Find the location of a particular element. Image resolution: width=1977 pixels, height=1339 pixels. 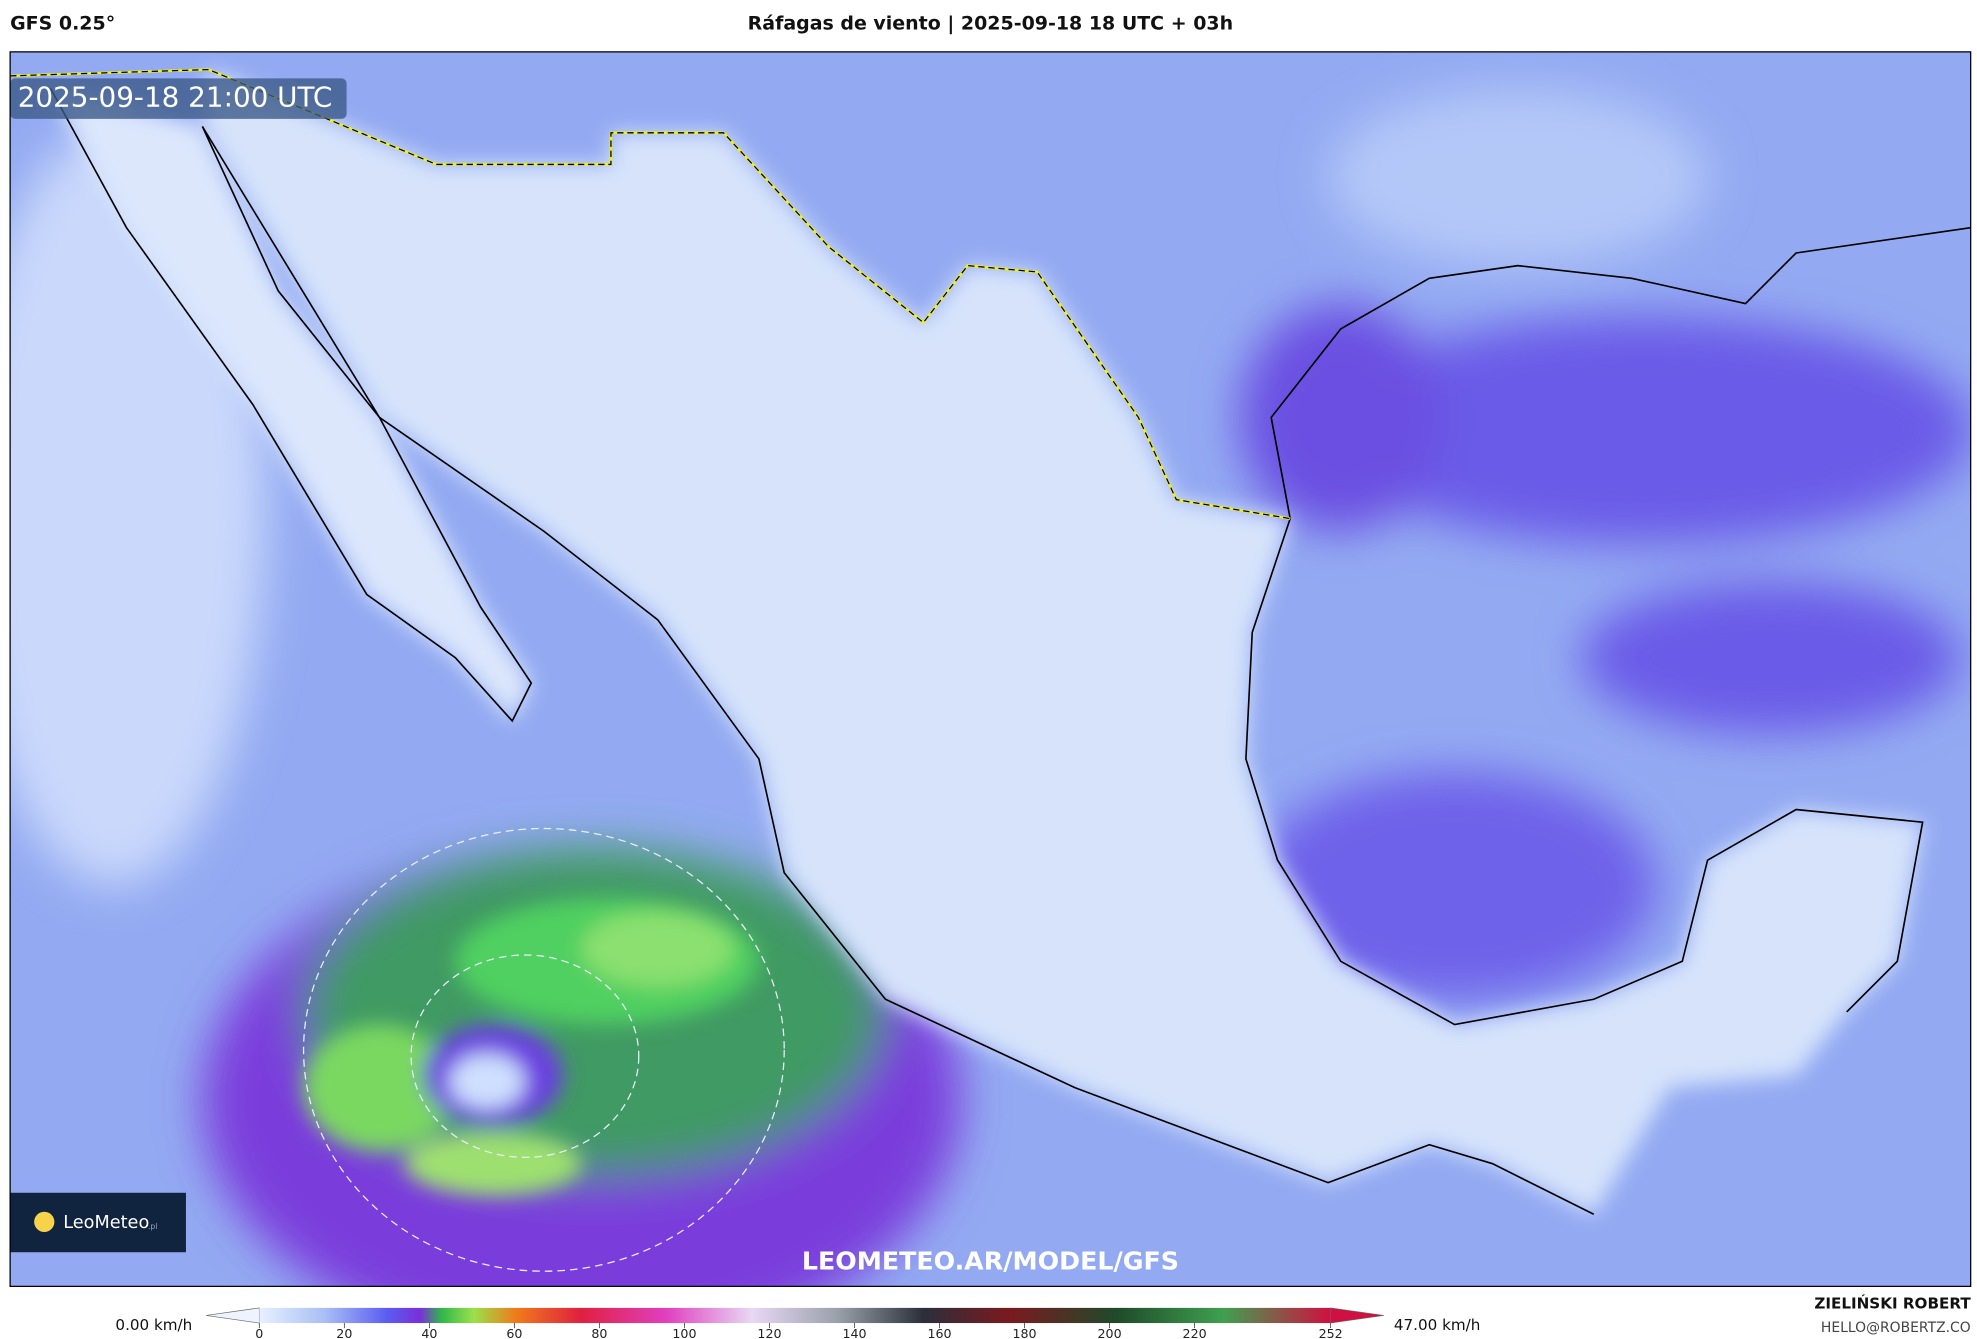

colorbar-tick-label: 100 is located at coordinates (684, 1332).